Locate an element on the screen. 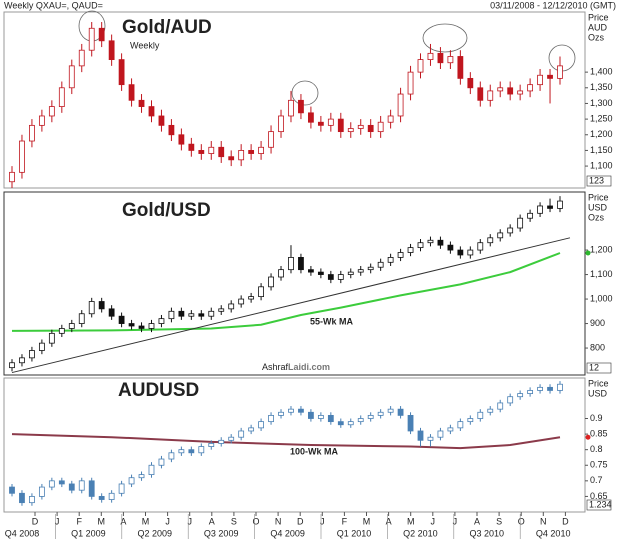  y-tick-label: 0.8 is located at coordinates (596, 449).